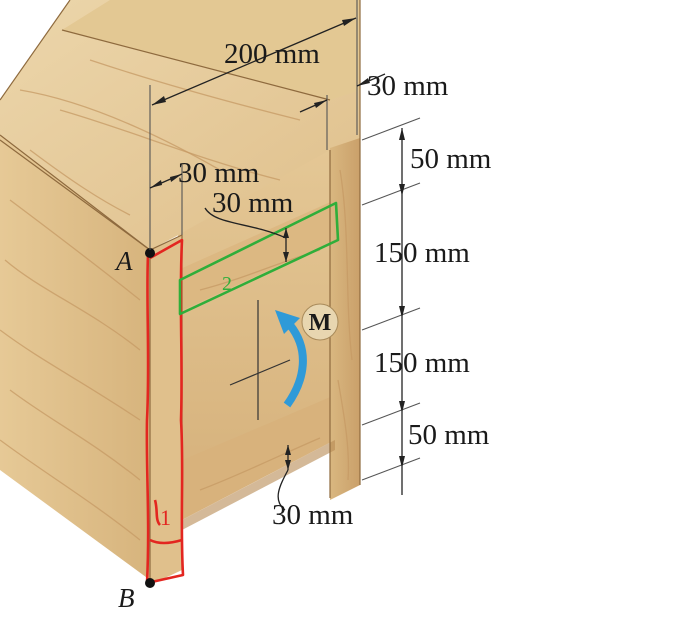 Image resolution: width=684 pixels, height=624 pixels. I want to click on green-region-label: 2, so click(227, 284).